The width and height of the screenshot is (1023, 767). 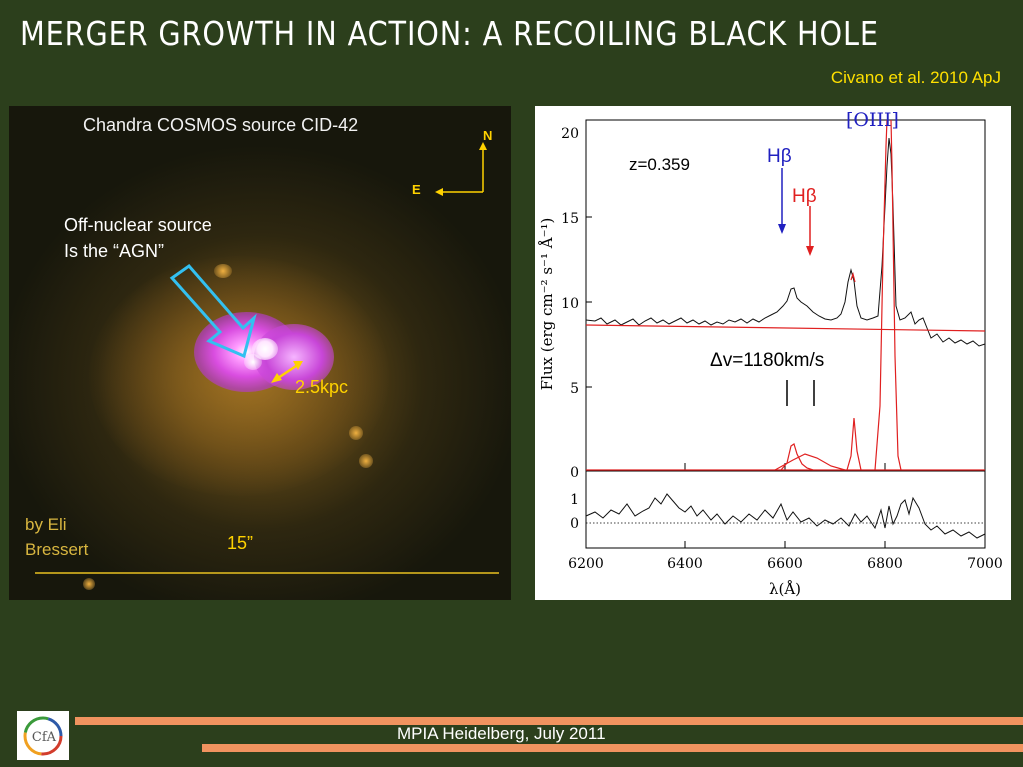 What do you see at coordinates (114, 251) in the screenshot?
I see `offnuclear-annotation-line2: Is the “AGN”` at bounding box center [114, 251].